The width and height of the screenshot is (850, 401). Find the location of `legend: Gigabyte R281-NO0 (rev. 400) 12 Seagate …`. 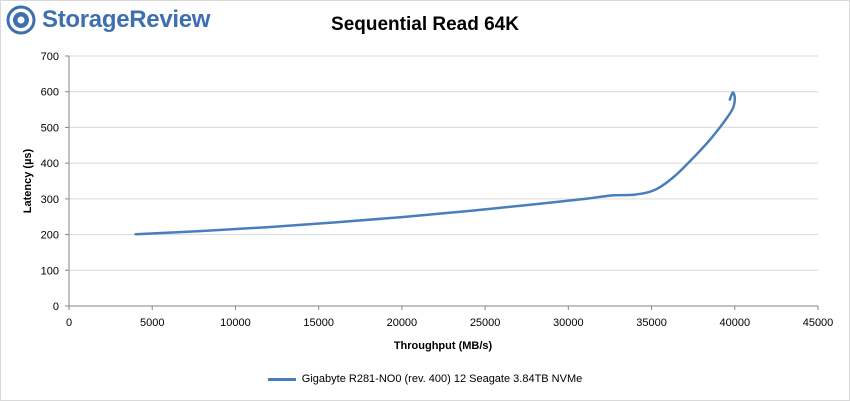

legend: Gigabyte R281-NO0 (rev. 400) 12 Seagate … is located at coordinates (425, 379).